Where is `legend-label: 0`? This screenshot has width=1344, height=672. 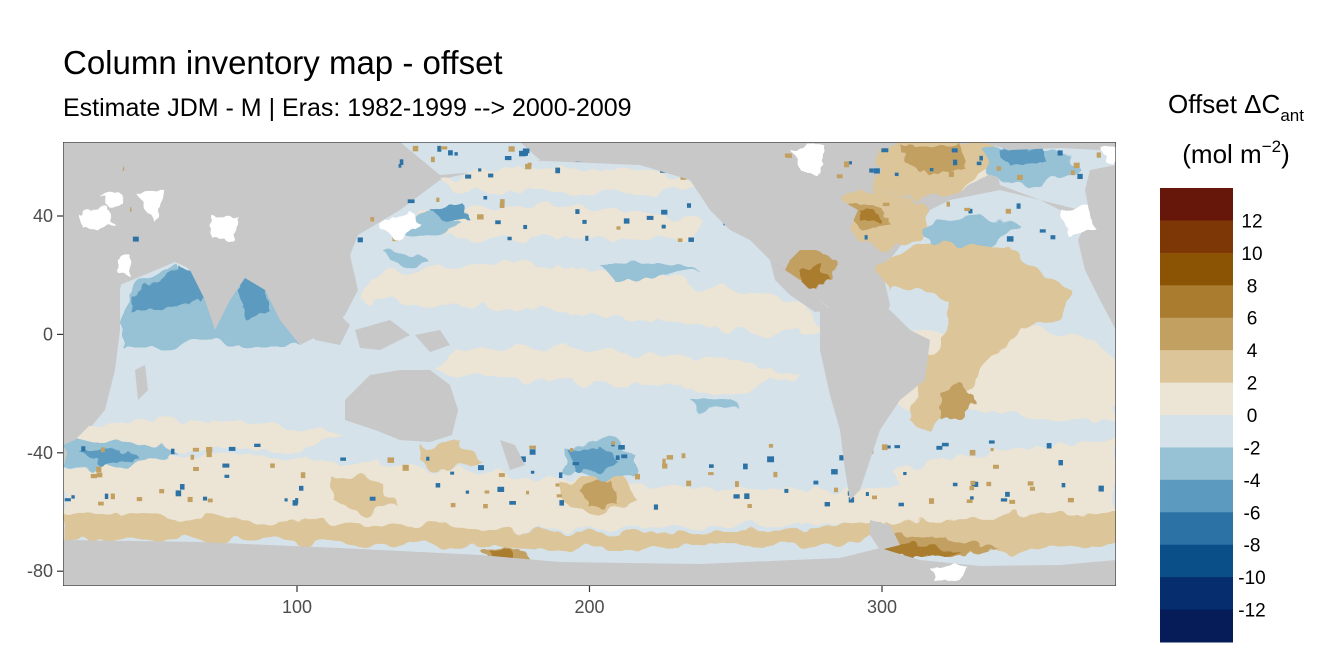 legend-label: 0 is located at coordinates (1252, 416).